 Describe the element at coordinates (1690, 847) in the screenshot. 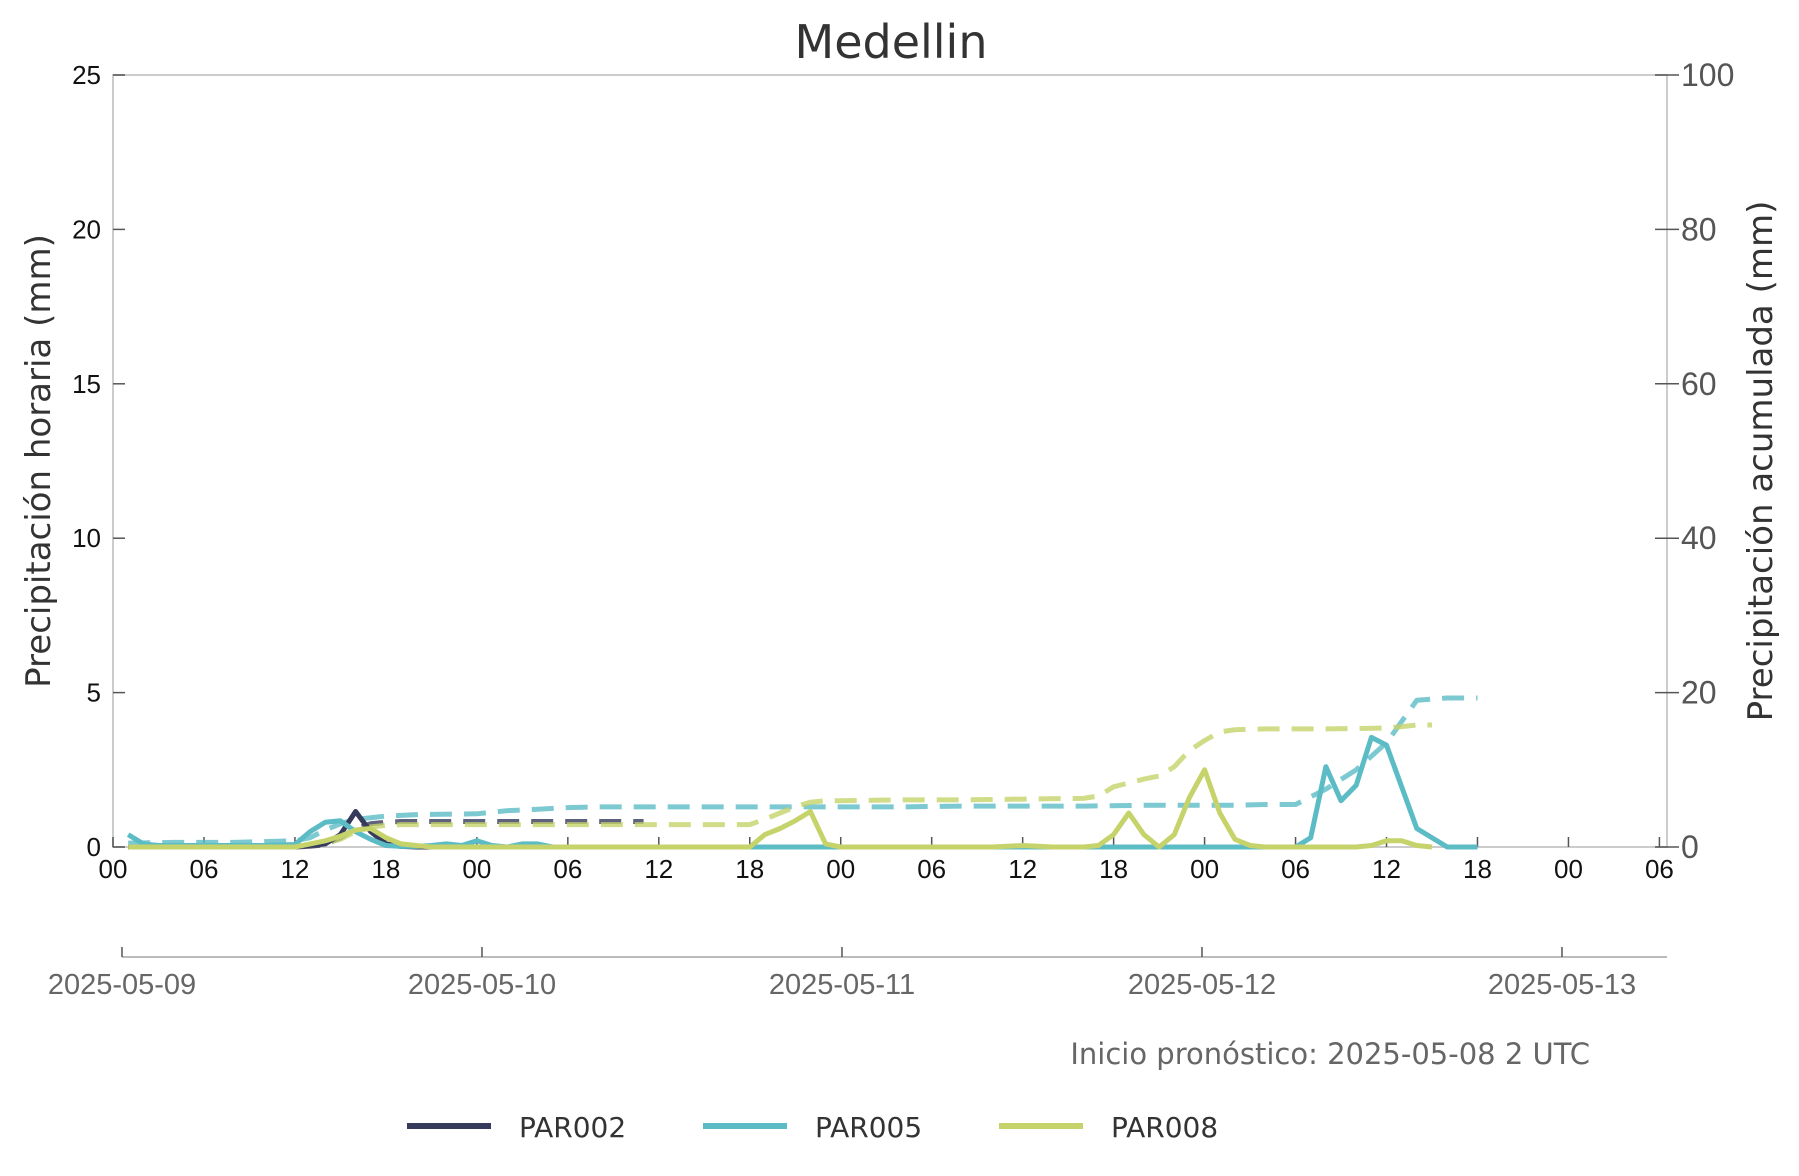

I see `right-tick-label: 0` at that location.